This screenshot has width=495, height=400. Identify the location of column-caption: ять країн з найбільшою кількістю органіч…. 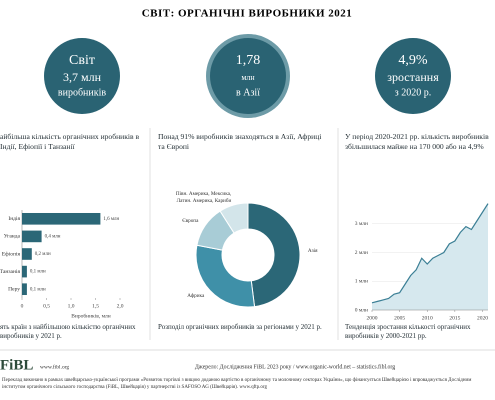
(68, 332).